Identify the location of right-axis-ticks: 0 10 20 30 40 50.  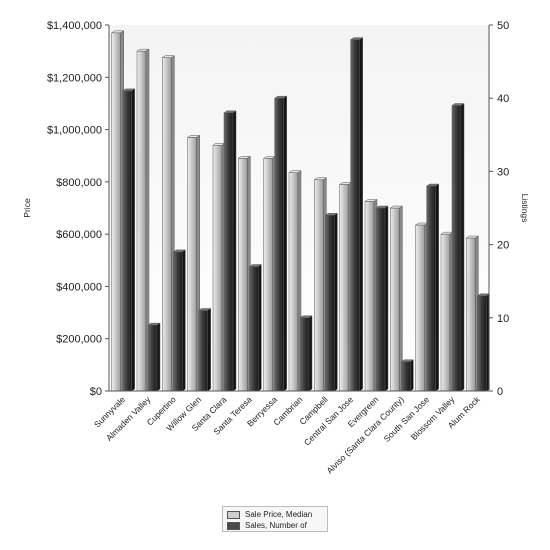
(499, 209).